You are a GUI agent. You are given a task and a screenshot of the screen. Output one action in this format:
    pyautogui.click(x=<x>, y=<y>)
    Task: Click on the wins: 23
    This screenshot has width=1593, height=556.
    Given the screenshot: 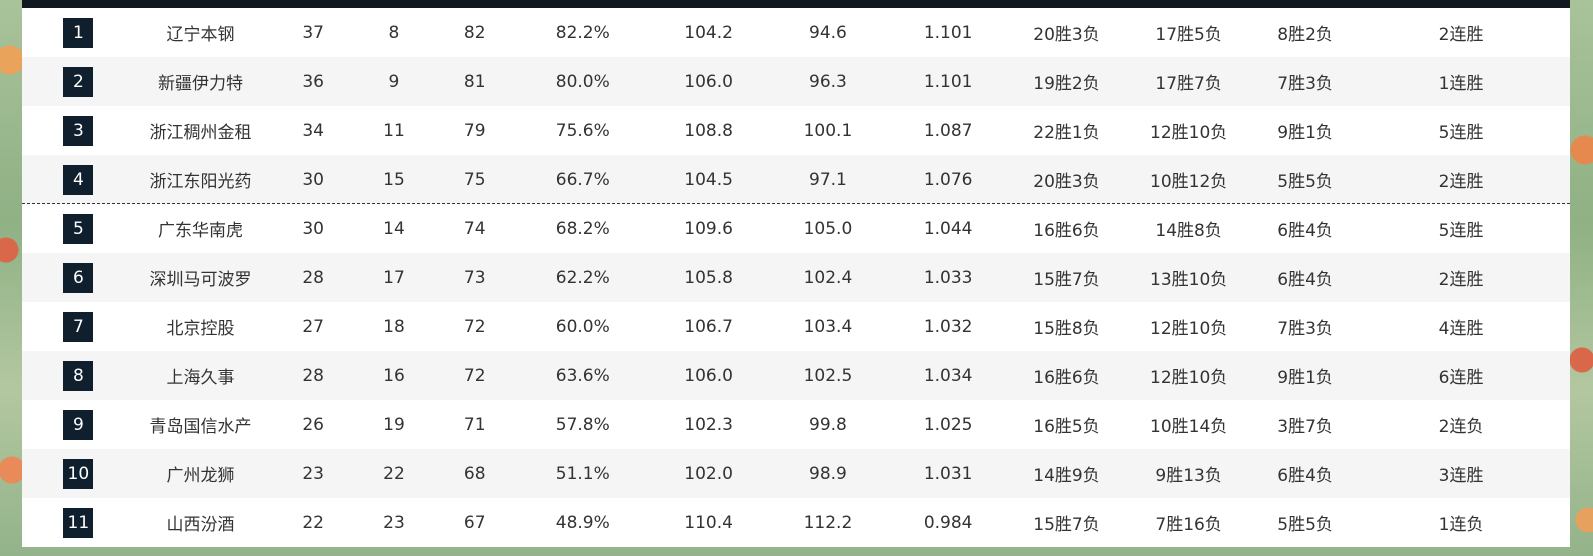 What is the action you would take?
    pyautogui.click(x=313, y=473)
    